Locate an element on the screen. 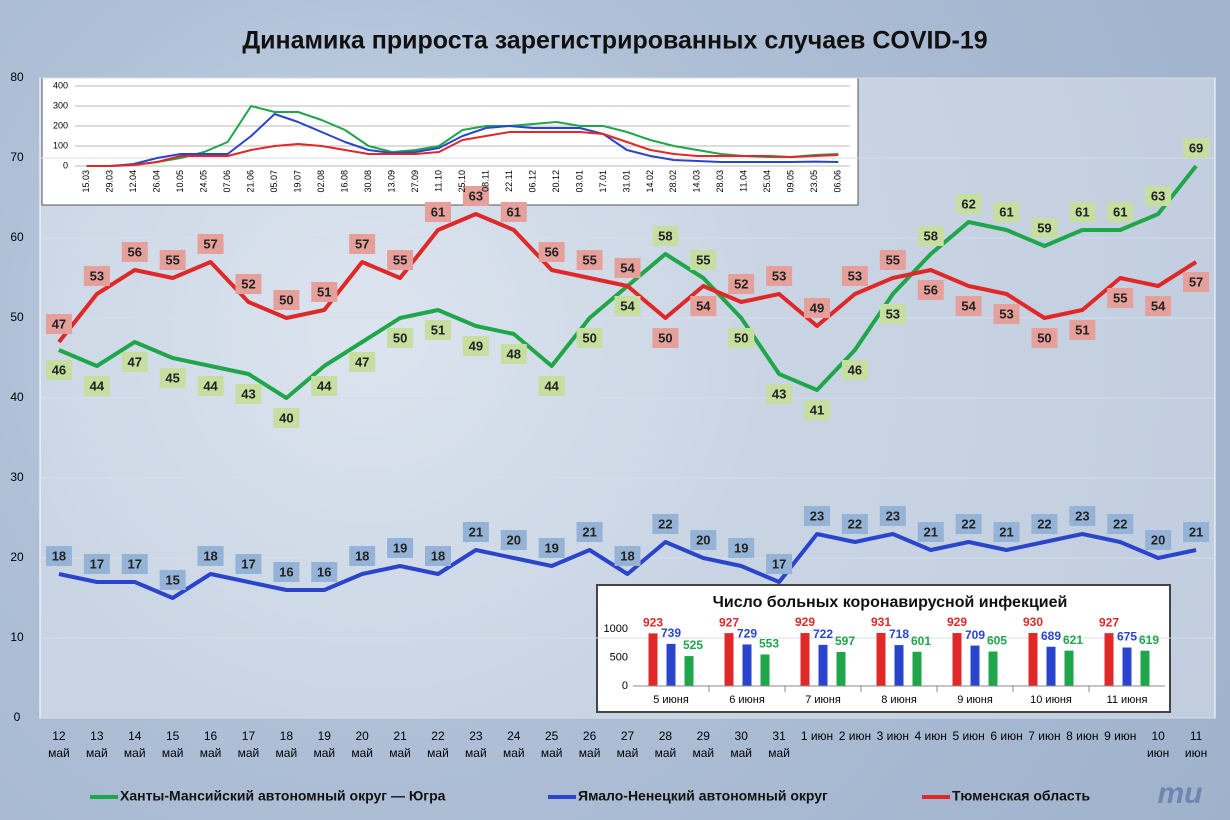 The image size is (1230, 820). x-tick-label: 6 июня is located at coordinates (747, 700).